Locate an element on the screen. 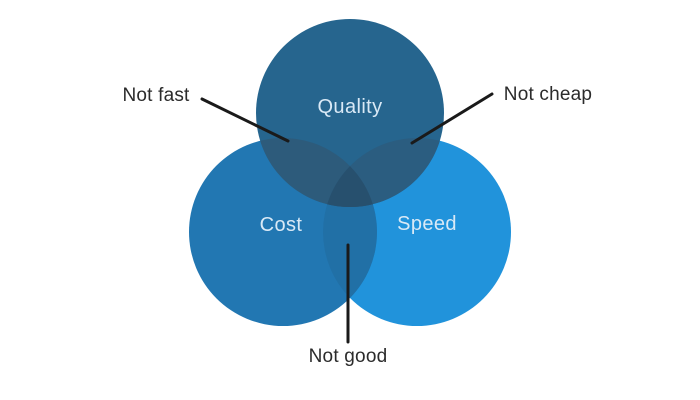 The image size is (700, 400). not-good-label: Not good is located at coordinates (348, 356).